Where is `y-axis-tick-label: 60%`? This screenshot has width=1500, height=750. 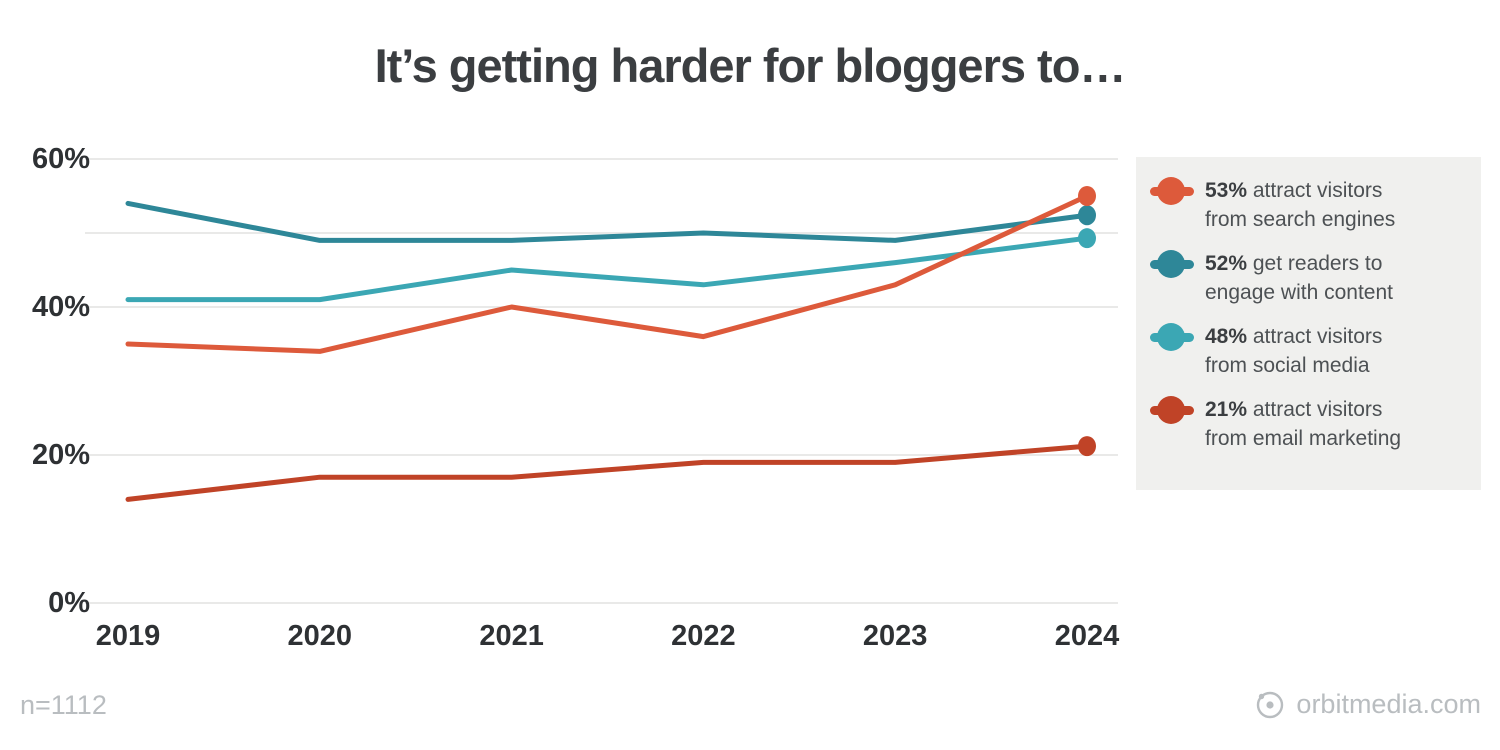
y-axis-tick-label: 60% is located at coordinates (60, 159).